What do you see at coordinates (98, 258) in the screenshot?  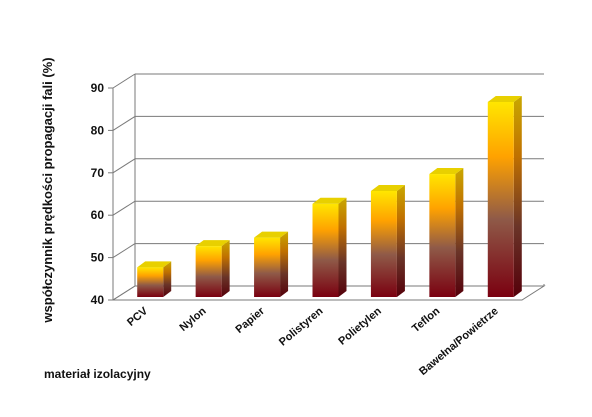 I see `y-tick-label: 50` at bounding box center [98, 258].